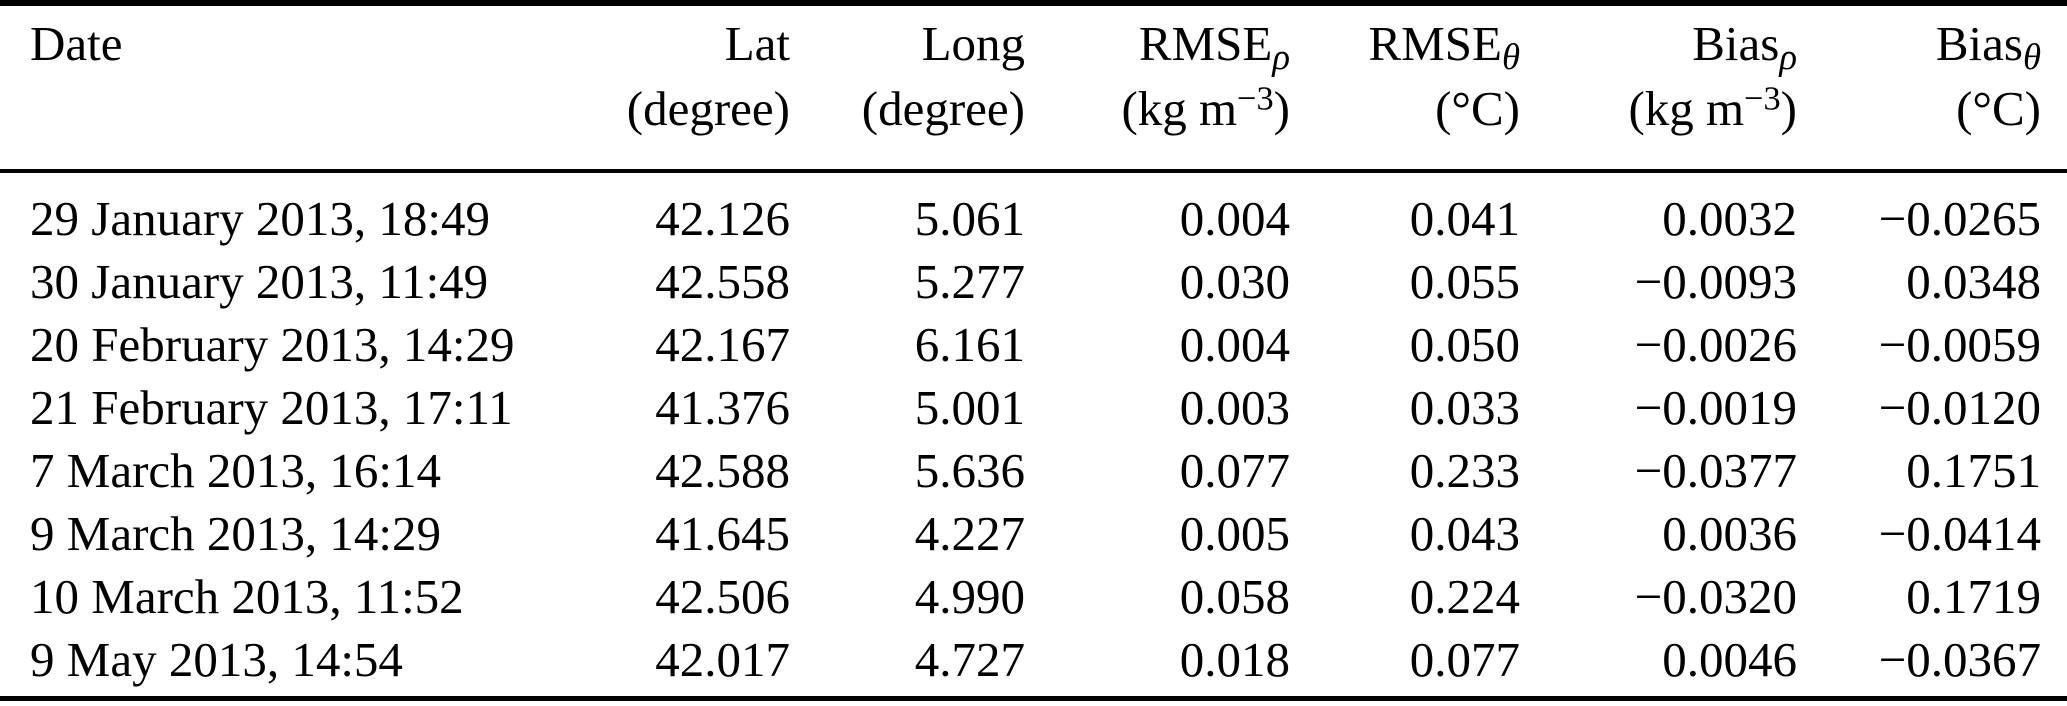 The width and height of the screenshot is (2067, 706). Describe the element at coordinates (1464, 596) in the screenshot. I see `cell-rmse-theta: 0.224` at that location.